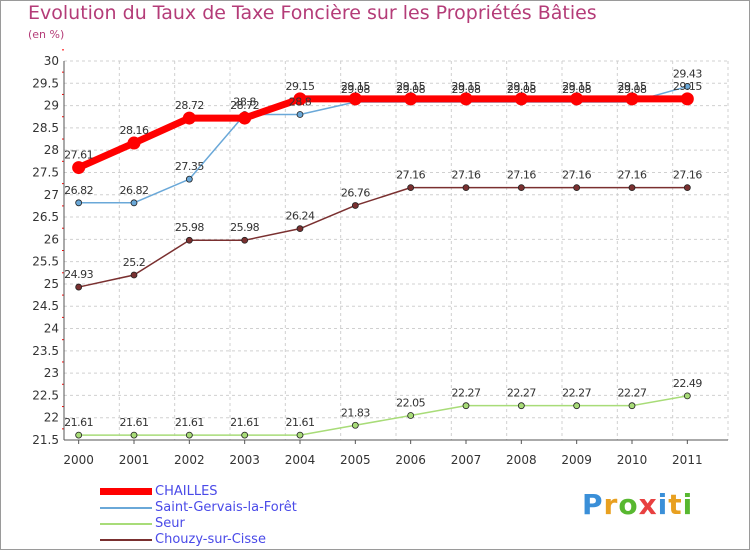  I want to click on data-label: 26.76, so click(355, 192).